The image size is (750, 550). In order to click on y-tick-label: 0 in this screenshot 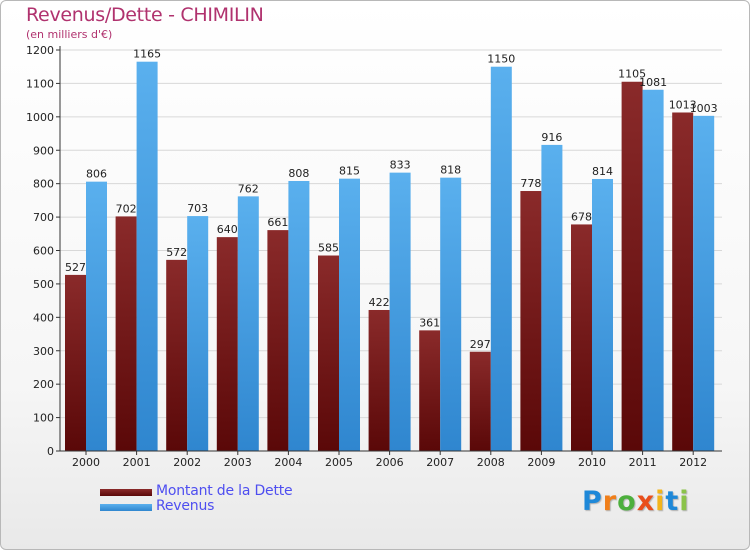, I will do `click(50, 451)`.